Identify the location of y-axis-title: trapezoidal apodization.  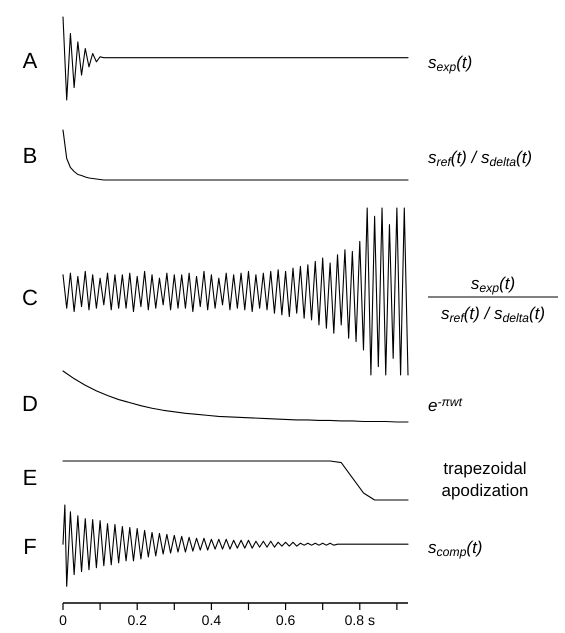
(485, 479).